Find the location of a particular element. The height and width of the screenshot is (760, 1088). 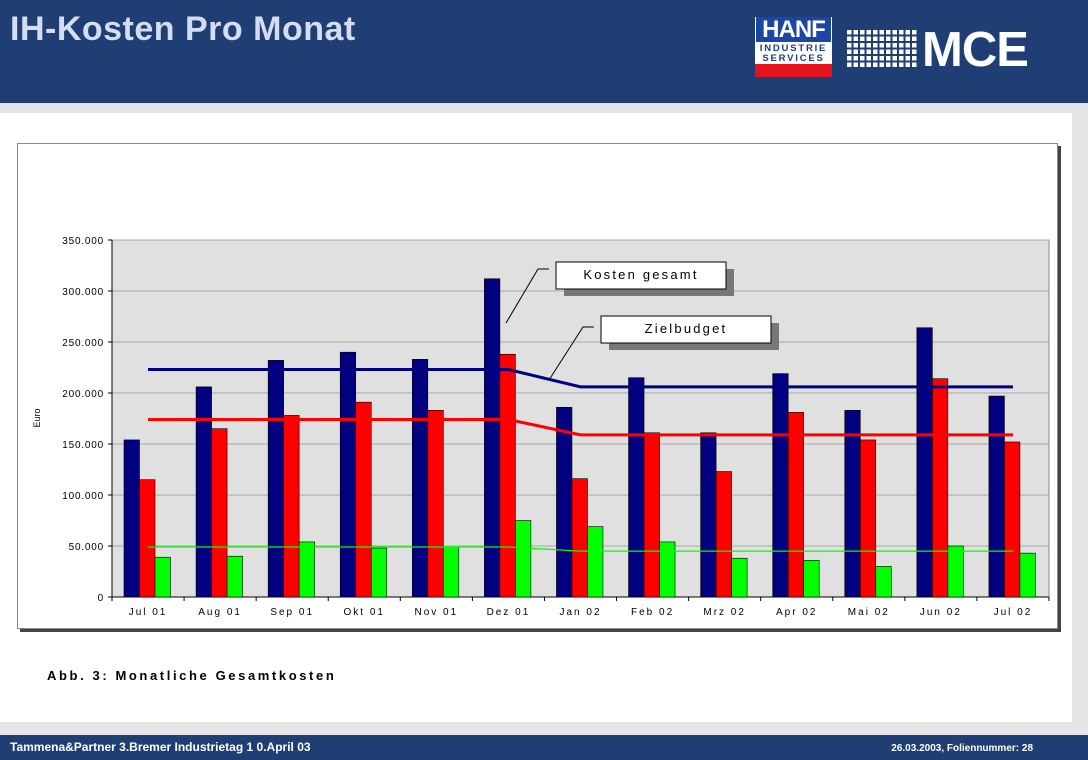

y-tick-label: 0 is located at coordinates (101, 598).